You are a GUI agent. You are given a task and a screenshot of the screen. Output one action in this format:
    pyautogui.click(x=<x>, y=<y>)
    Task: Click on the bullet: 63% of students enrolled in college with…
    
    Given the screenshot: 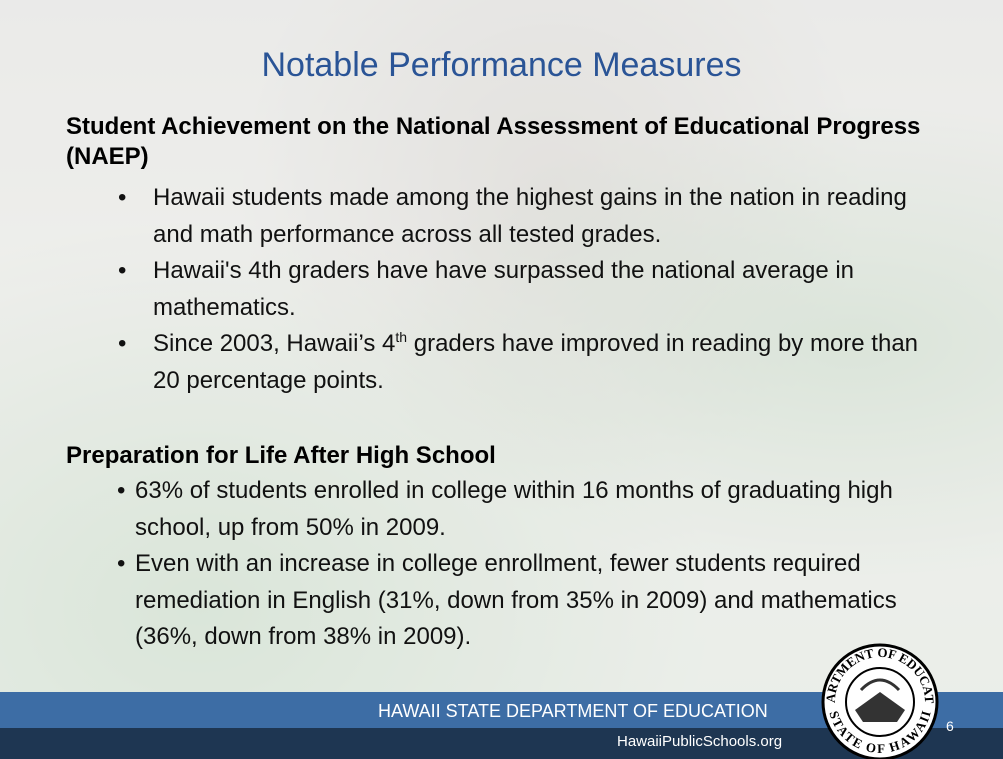 What is the action you would take?
    pyautogui.click(x=527, y=509)
    